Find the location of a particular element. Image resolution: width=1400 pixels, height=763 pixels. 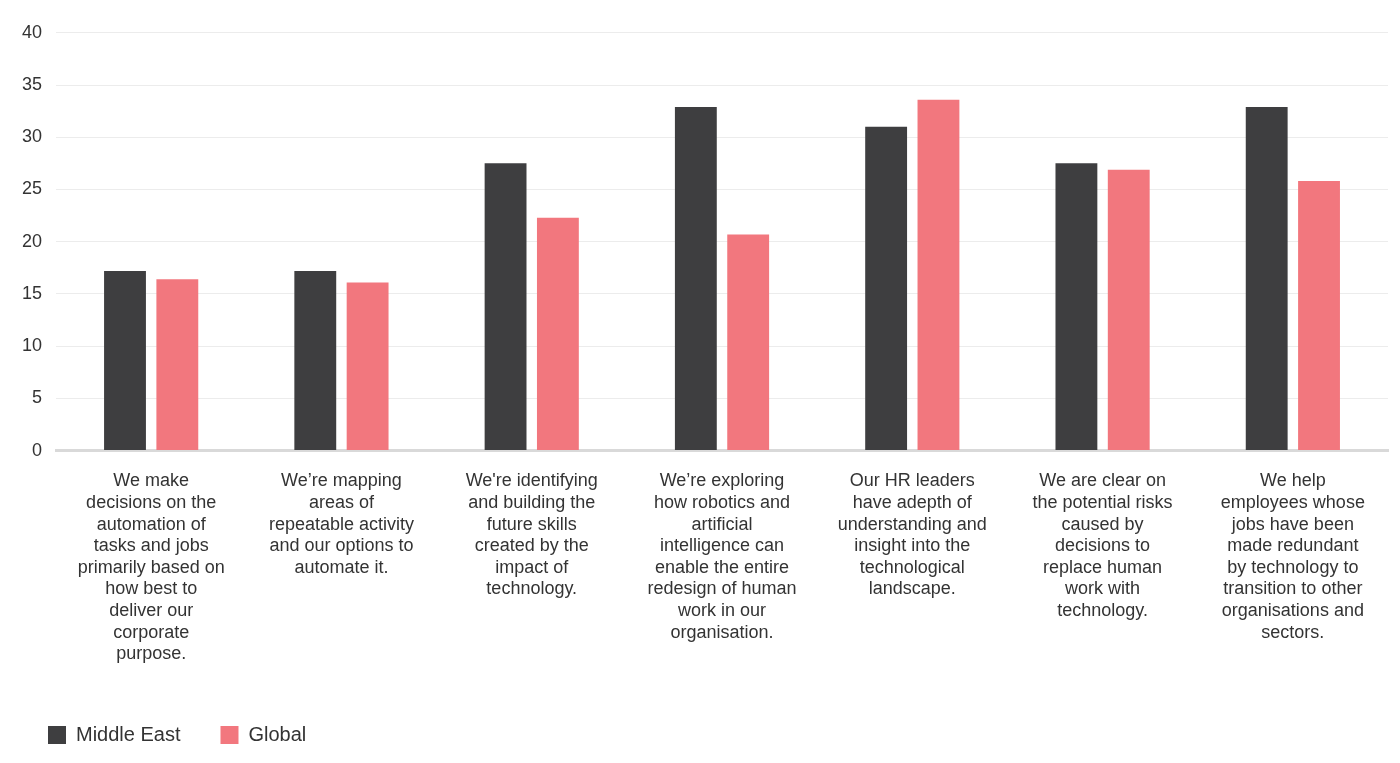

x-tick-label: We’re mapping areas of repeatable activity and our options to automate it. is located at coordinates (341, 523).